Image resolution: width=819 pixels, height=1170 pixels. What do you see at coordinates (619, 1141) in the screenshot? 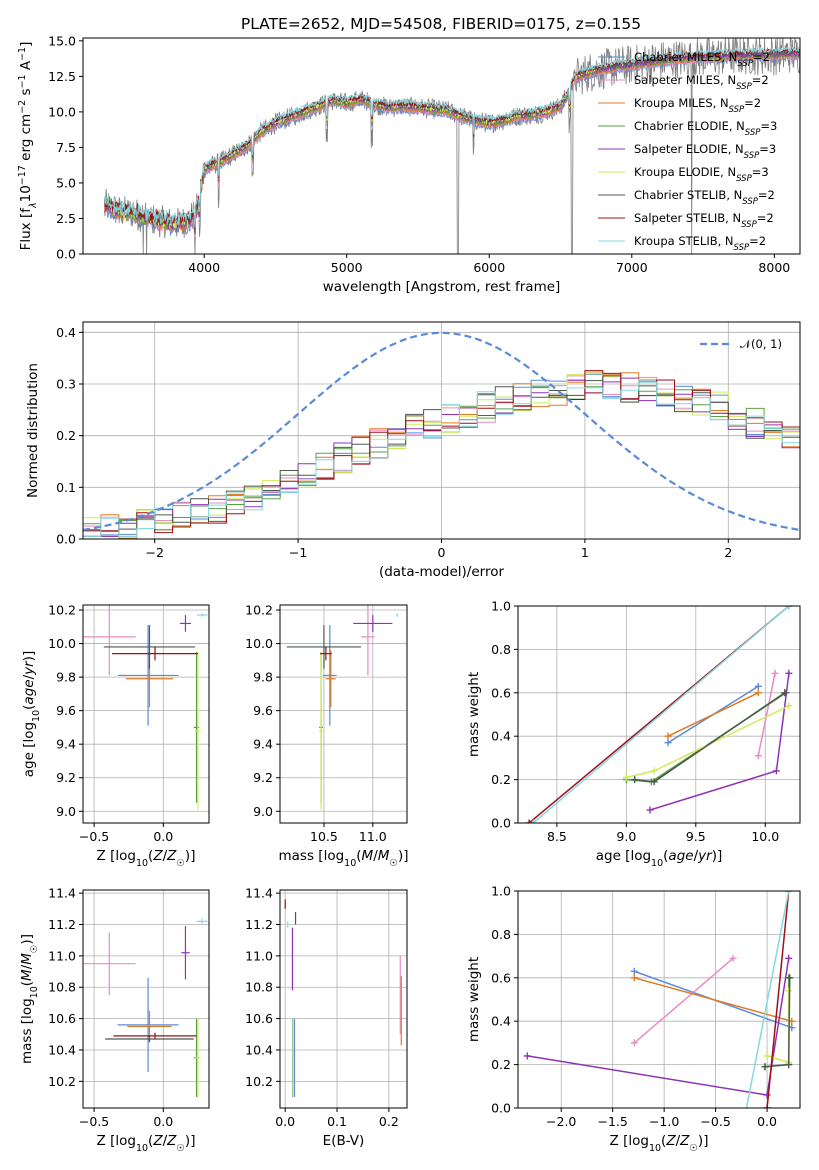
I see `label-part: Z [` at bounding box center [619, 1141].